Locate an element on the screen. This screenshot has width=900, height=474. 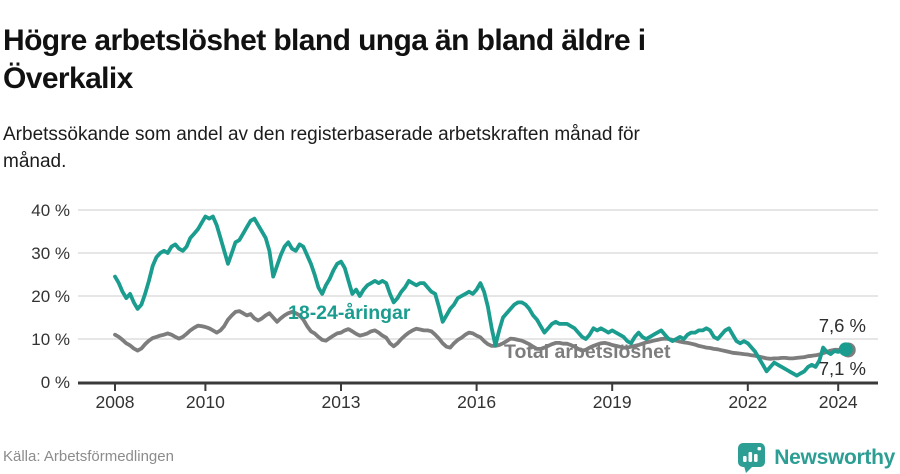
y-axis-tick-label: 40 % is located at coordinates (50, 210).